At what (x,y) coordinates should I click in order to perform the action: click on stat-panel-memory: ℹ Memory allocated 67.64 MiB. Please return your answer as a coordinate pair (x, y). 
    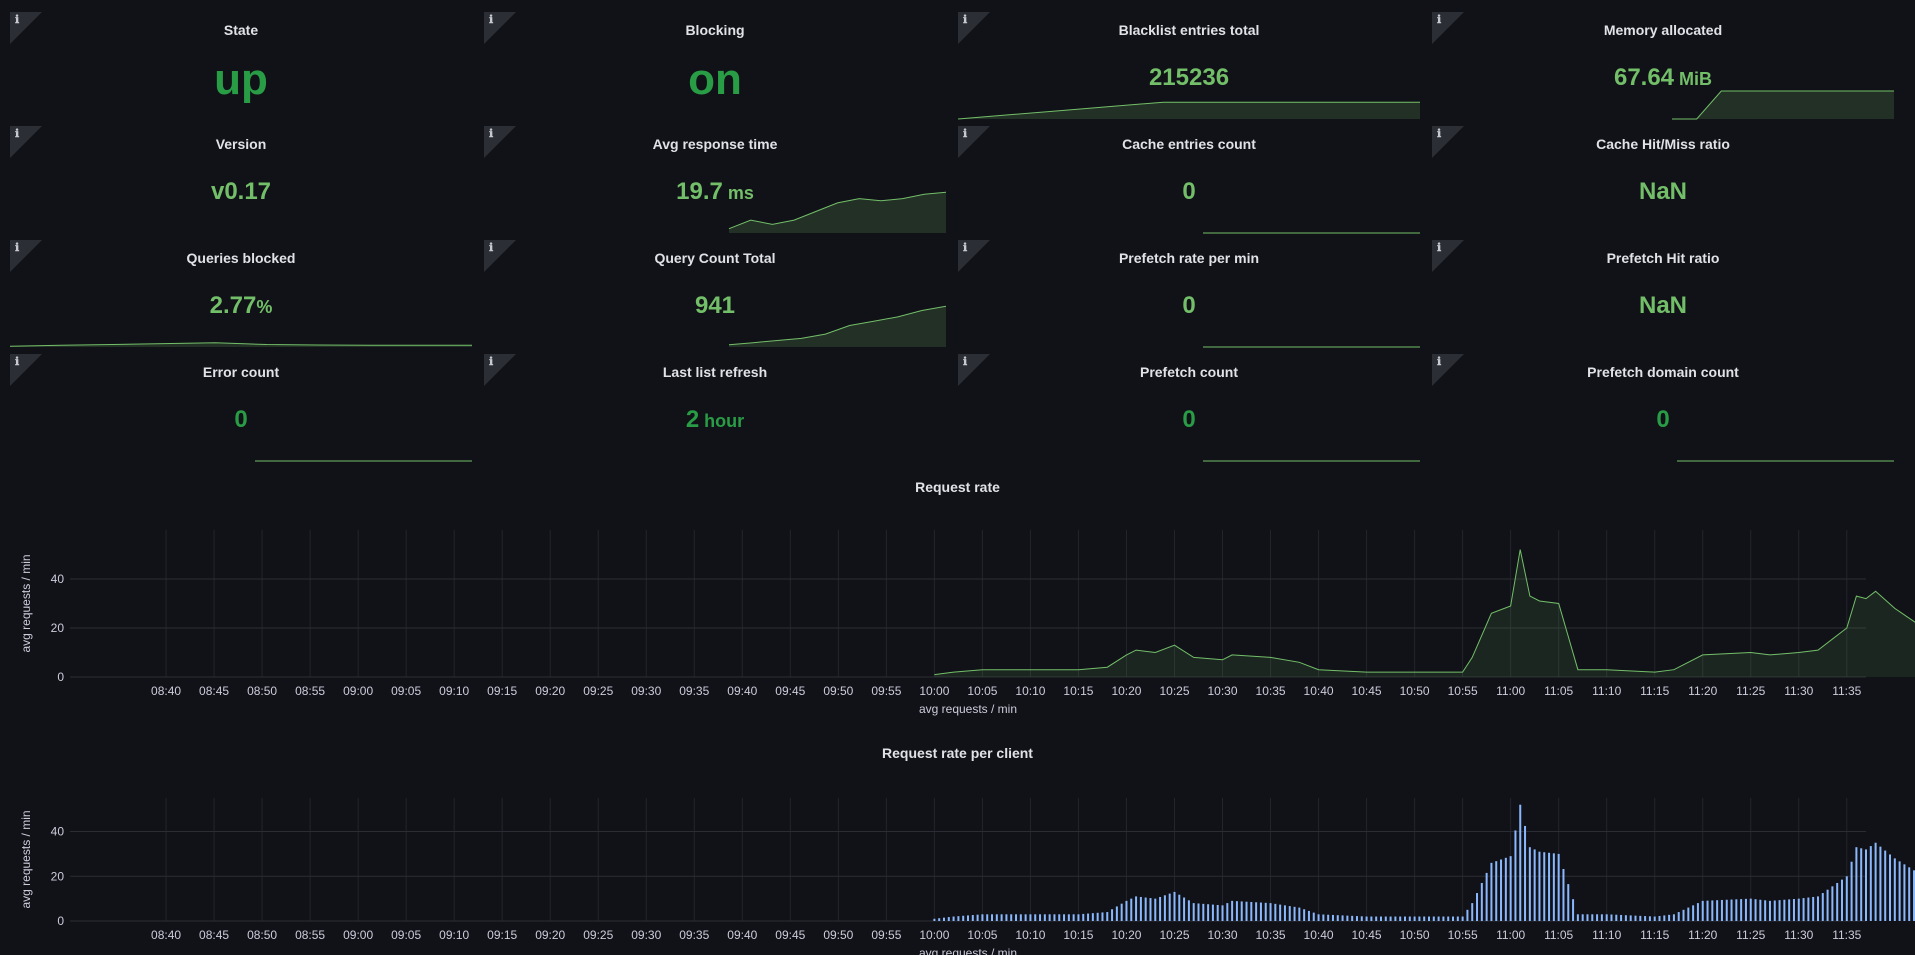
    Looking at the image, I should click on (1663, 67).